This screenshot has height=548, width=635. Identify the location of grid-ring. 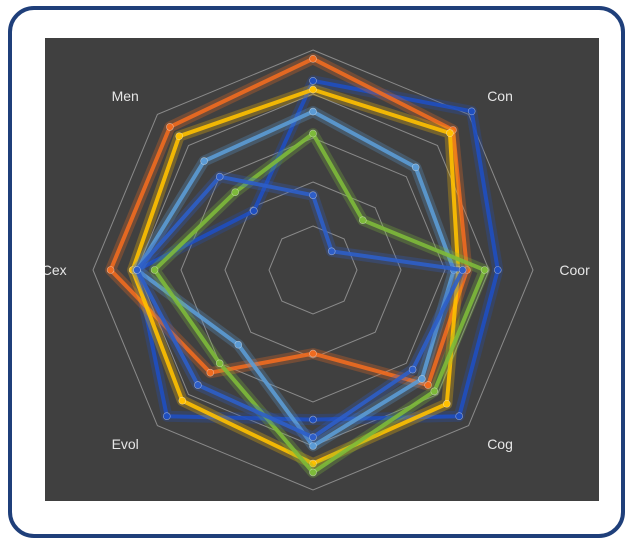
(313, 270).